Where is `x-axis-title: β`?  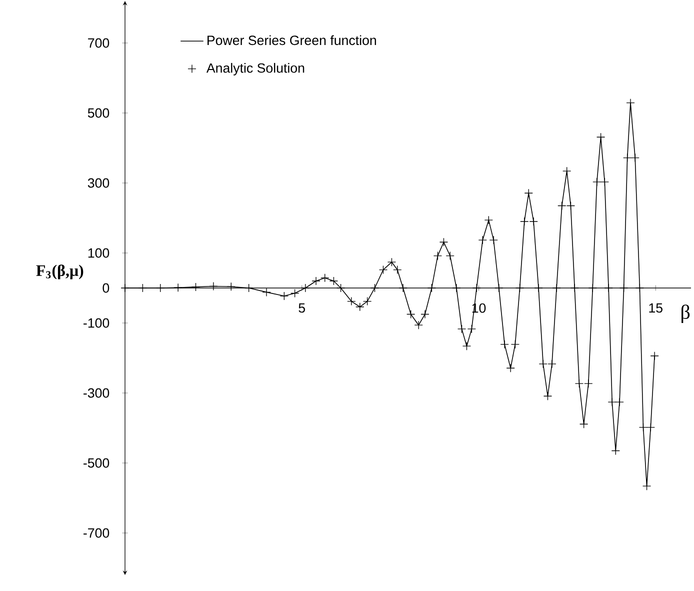 x-axis-title: β is located at coordinates (686, 313).